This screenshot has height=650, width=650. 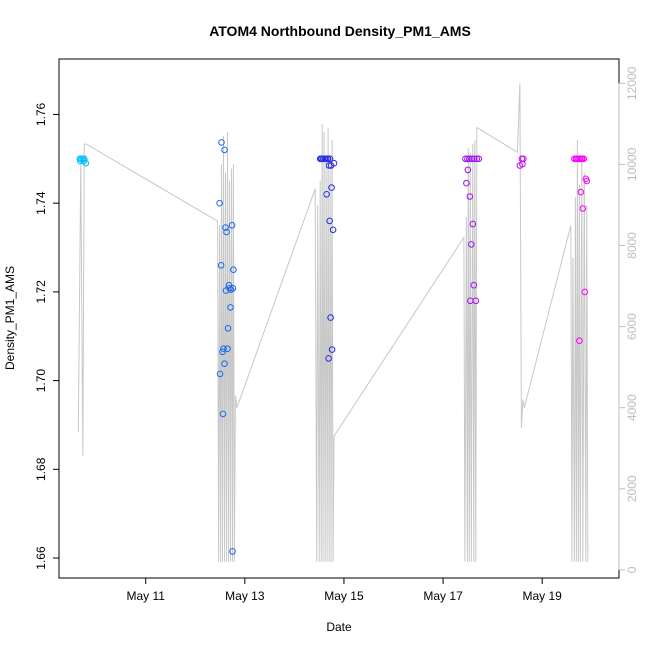 What do you see at coordinates (632, 164) in the screenshot?
I see `y2-tick-label: 10000` at bounding box center [632, 164].